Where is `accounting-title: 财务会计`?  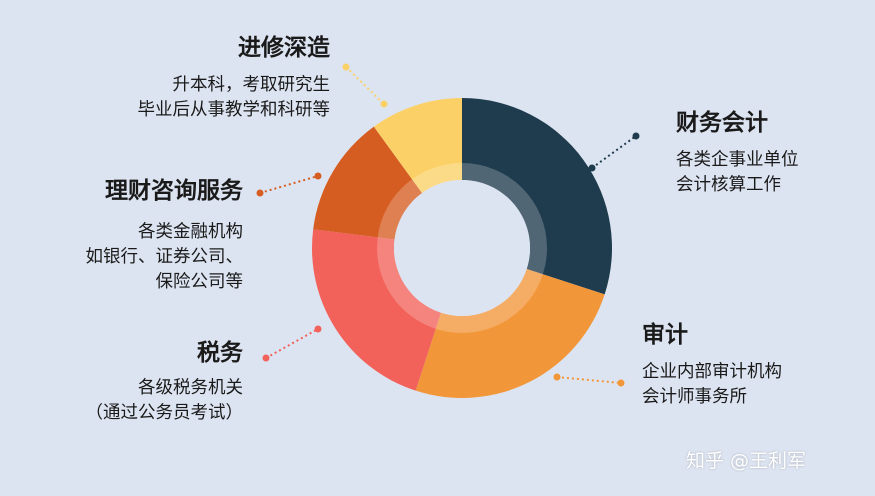 accounting-title: 财务会计 is located at coordinates (722, 123).